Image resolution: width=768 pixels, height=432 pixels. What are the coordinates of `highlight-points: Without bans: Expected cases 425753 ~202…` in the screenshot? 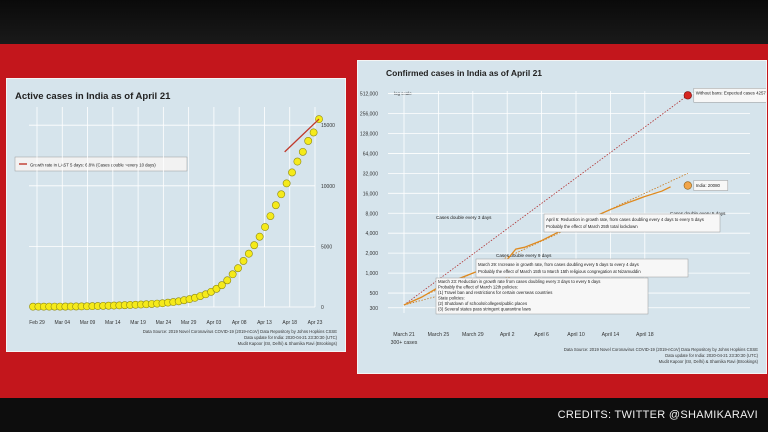 It's located at (724, 139).